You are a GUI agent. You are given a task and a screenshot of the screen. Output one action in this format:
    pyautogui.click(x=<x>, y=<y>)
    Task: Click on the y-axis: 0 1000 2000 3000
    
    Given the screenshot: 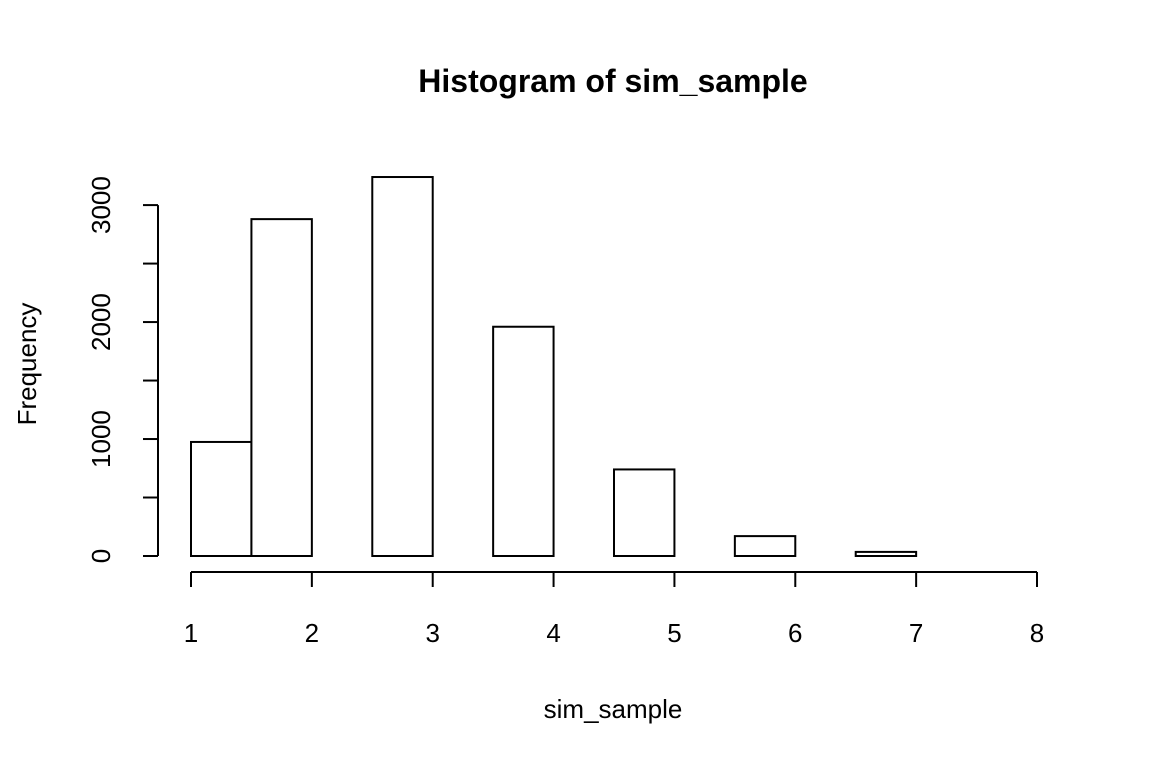 What is the action you would take?
    pyautogui.click(x=122, y=369)
    